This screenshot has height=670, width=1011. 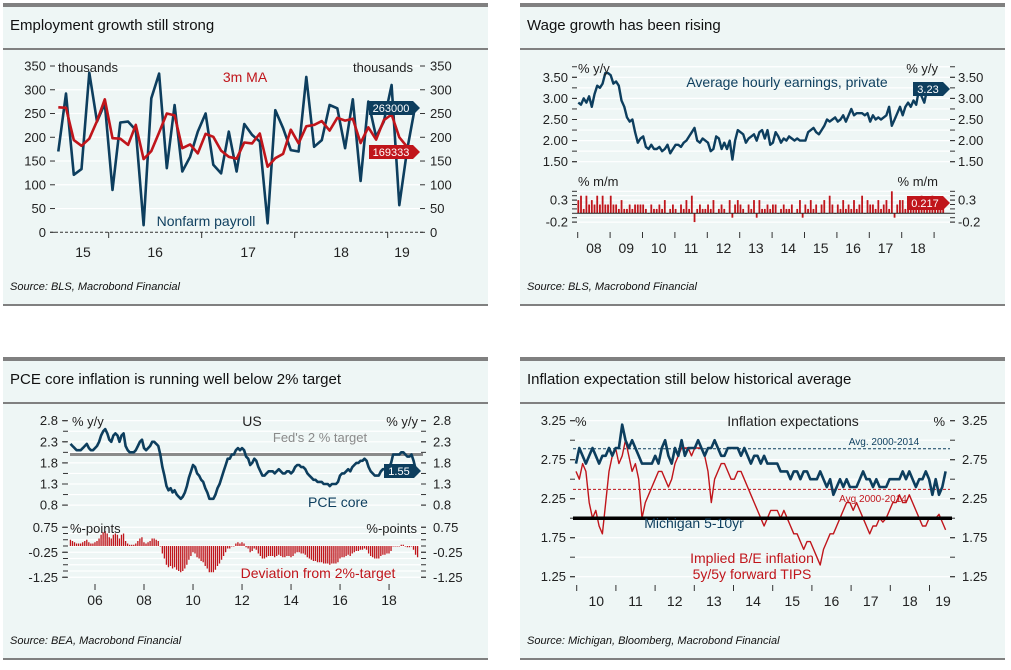 What do you see at coordinates (873, 499) in the screenshot?
I see `avg-label-breakeven: Avg 2000-2014` at bounding box center [873, 499].